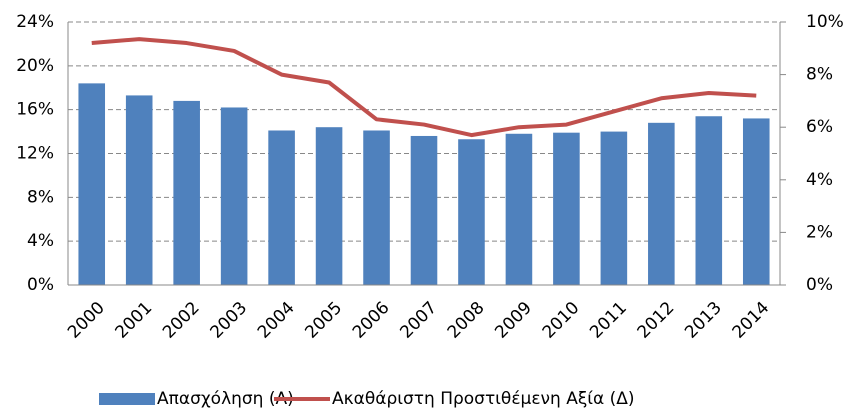  Describe the element at coordinates (513, 320) in the screenshot. I see `x-tick-label: 2009` at that location.